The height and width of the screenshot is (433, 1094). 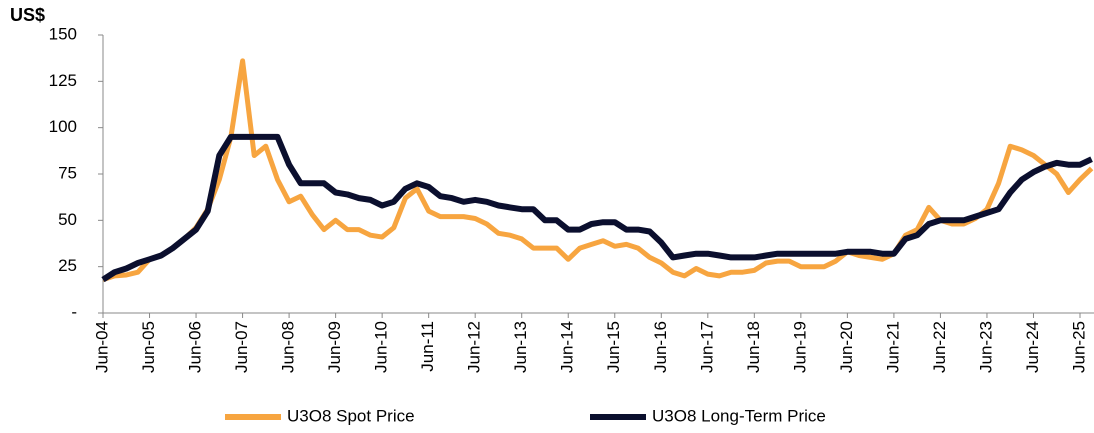 I want to click on x-tick-label: Jun-04, so click(x=101, y=347).